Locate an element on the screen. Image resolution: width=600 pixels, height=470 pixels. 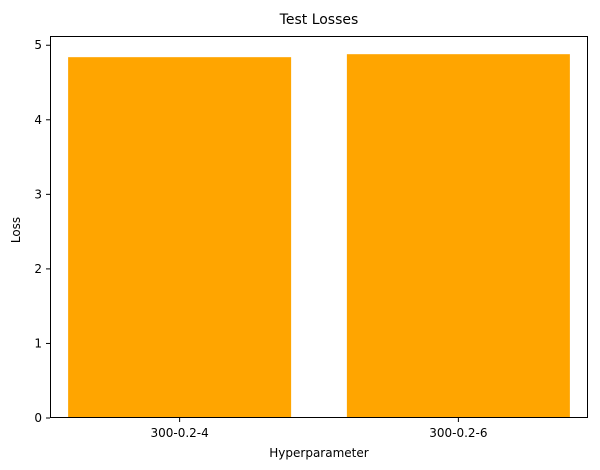
y-tick-label: 2 is located at coordinates (38, 269).